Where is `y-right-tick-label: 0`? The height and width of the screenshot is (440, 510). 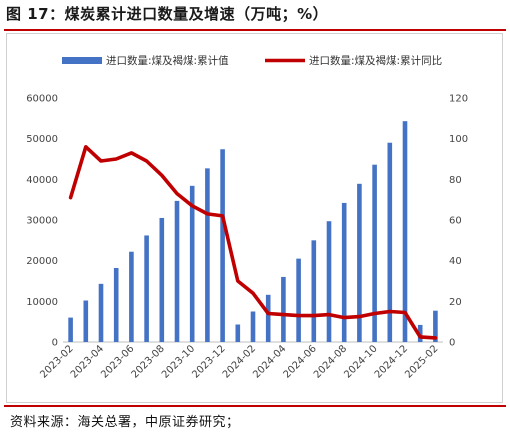 y-right-tick-label: 0 is located at coordinates (452, 343).